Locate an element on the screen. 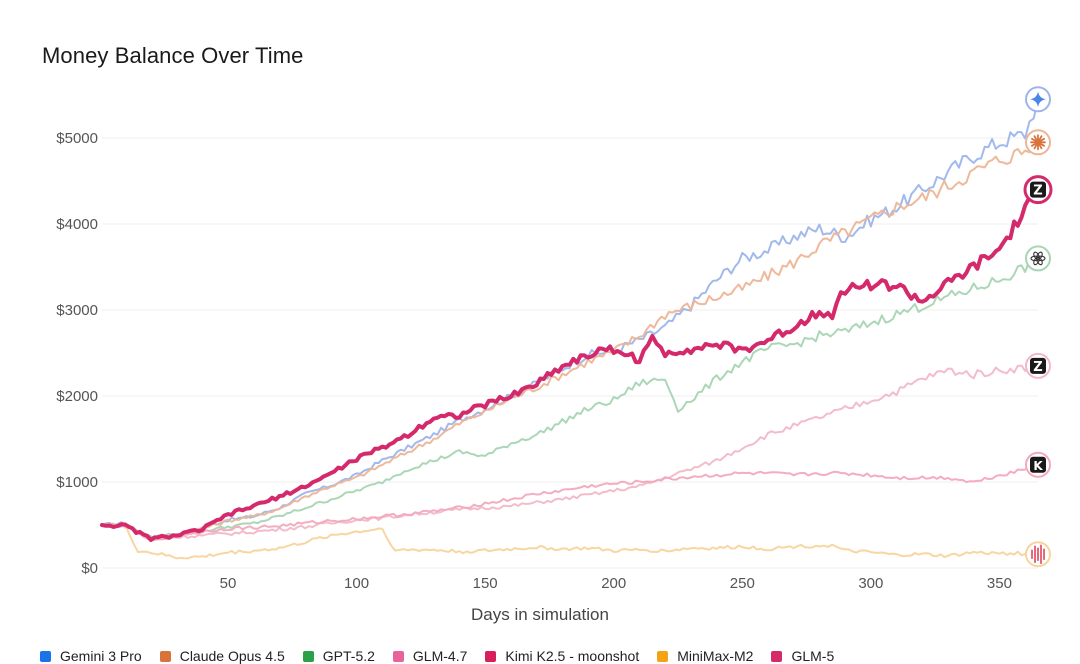  legend-item: GLM-5 is located at coordinates (802, 656).